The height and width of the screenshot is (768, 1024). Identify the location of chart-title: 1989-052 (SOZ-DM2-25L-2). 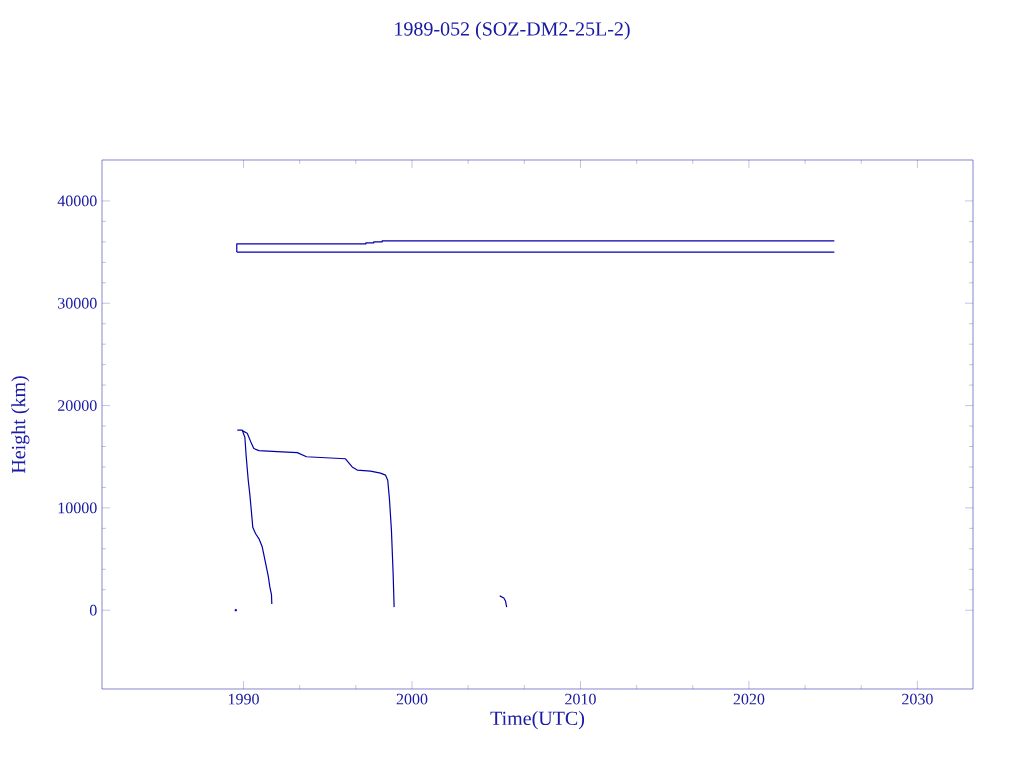
(512, 30).